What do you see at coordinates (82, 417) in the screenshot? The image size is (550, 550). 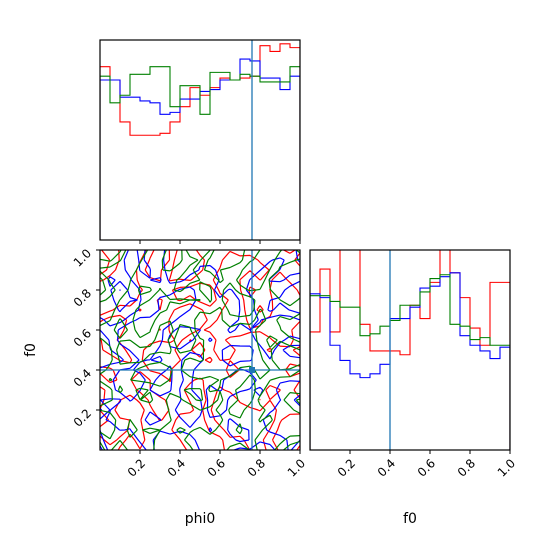 I see `joint-y-tick-label-1: 0.2` at bounding box center [82, 417].